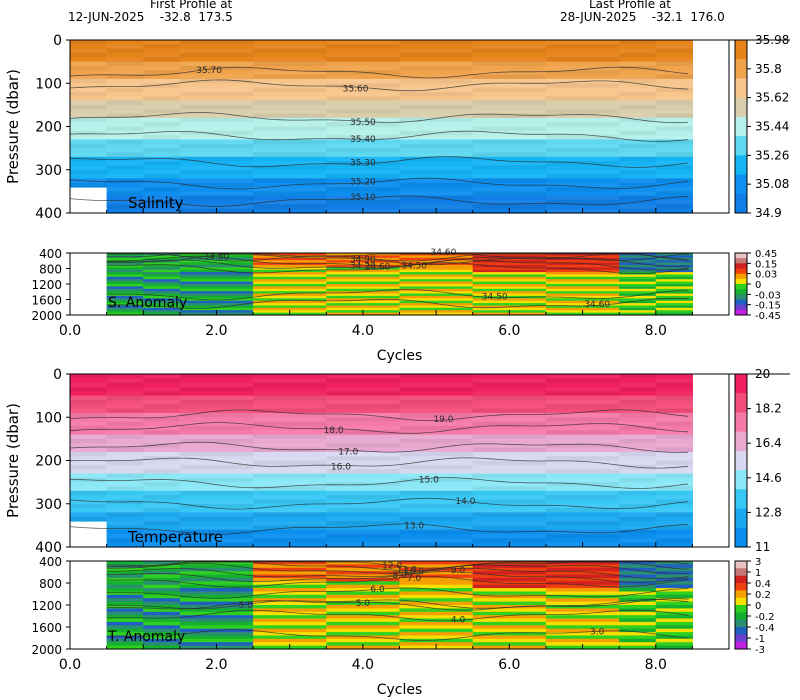 The image size is (800, 700). What do you see at coordinates (772, 127) in the screenshot?
I see `salinity-colorbar-label: 35.44` at bounding box center [772, 127].